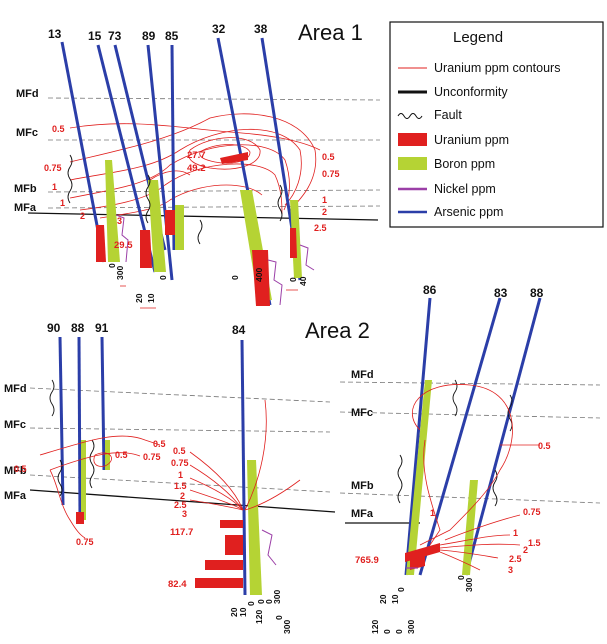  What do you see at coordinates (25, 208) in the screenshot?
I see `unit-label-mfa: MFa` at bounding box center [25, 208].